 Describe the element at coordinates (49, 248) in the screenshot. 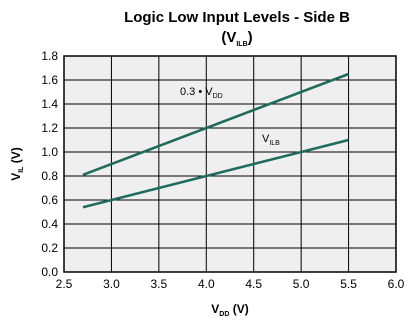

I see `y-tick-label: 0.2` at that location.